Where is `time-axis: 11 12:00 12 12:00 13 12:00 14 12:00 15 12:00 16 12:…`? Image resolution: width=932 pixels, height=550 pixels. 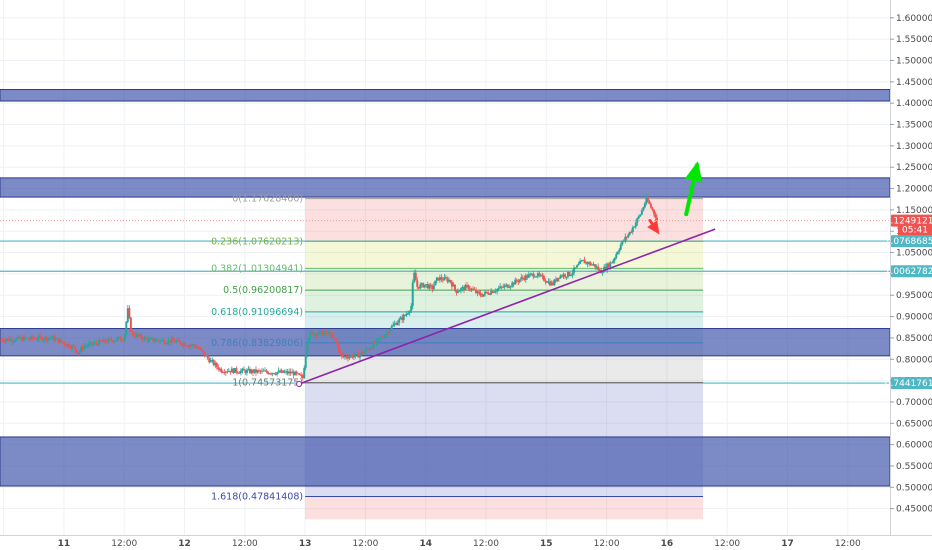
time-axis: 11 12:00 12 12:00 13 12:00 14 12:00 15 12:00 16 12:… is located at coordinates (466, 542).